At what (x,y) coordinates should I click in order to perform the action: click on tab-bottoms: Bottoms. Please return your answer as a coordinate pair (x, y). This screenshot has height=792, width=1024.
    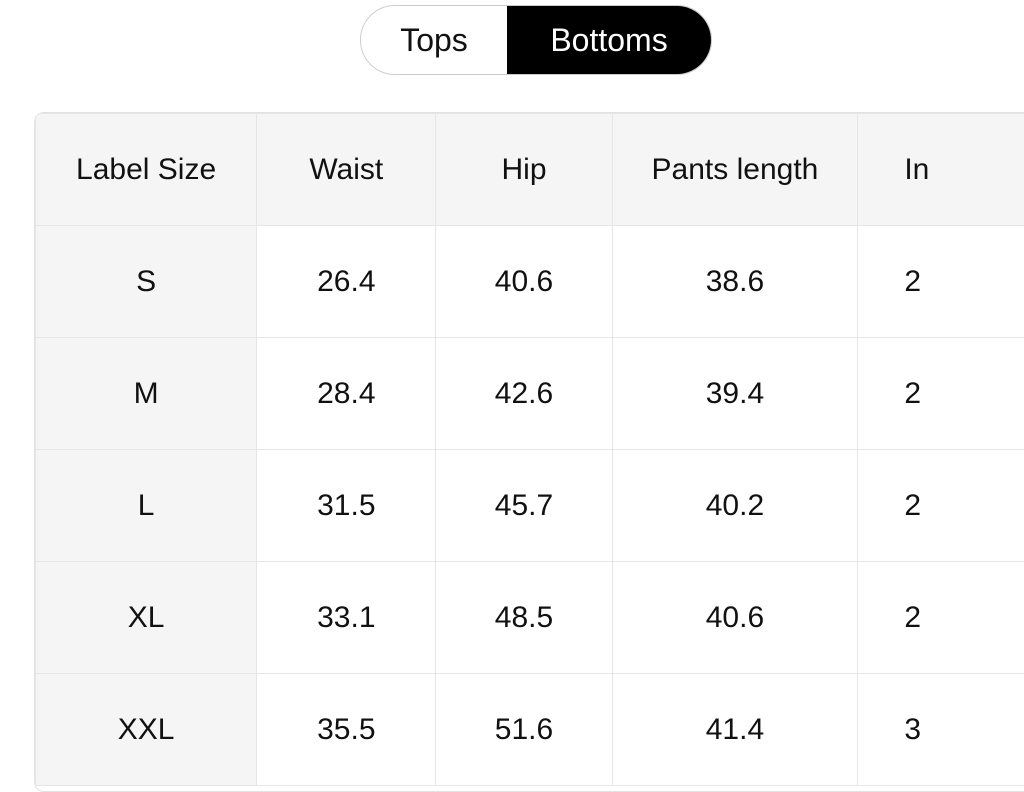
    Looking at the image, I should click on (609, 40).